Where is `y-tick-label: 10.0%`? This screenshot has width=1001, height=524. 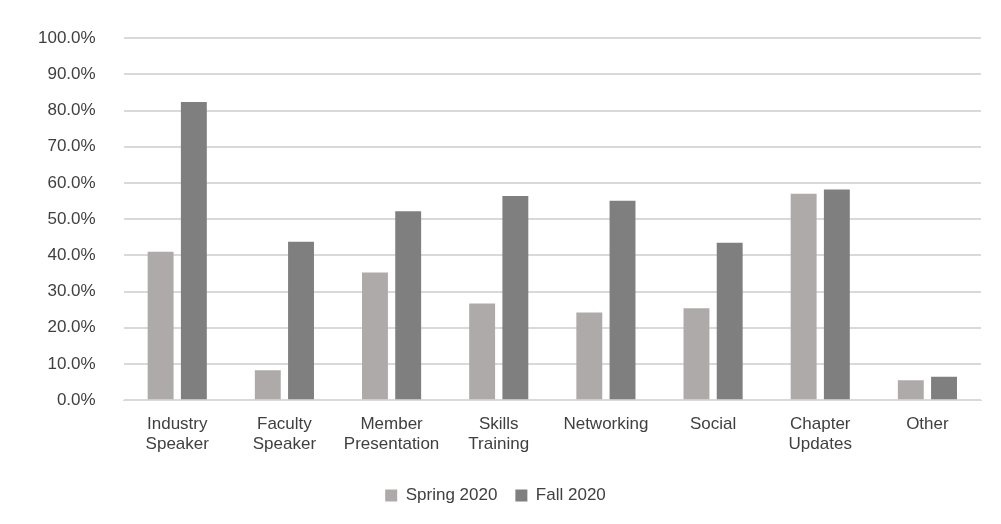
y-tick-label: 10.0% is located at coordinates (71, 363).